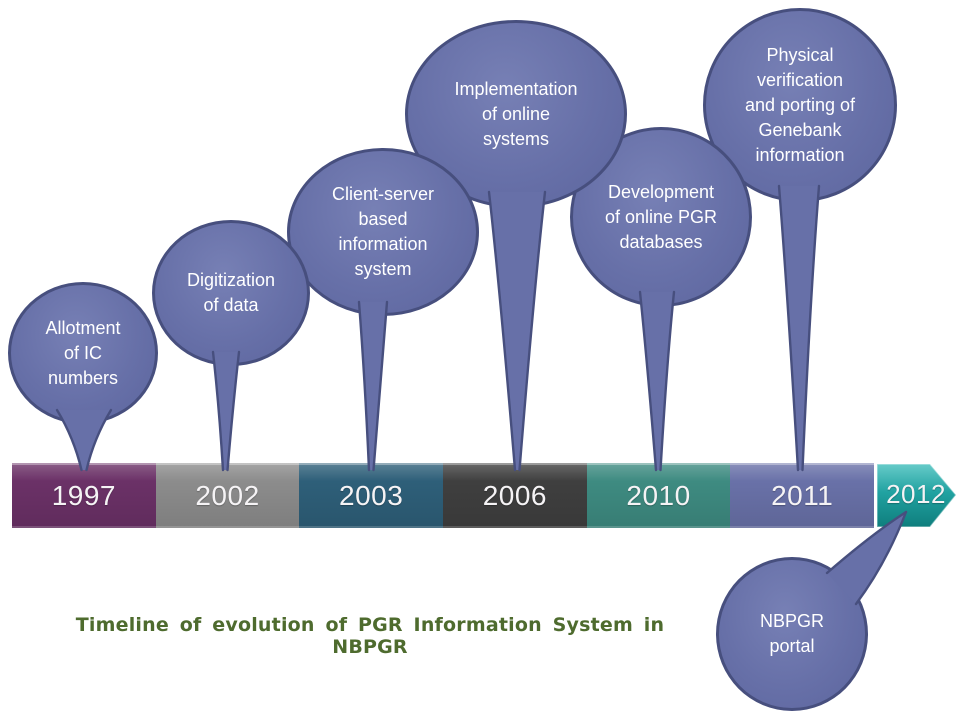  What do you see at coordinates (515, 495) in the screenshot?
I see `timeline-segment-2006: 2006` at bounding box center [515, 495].